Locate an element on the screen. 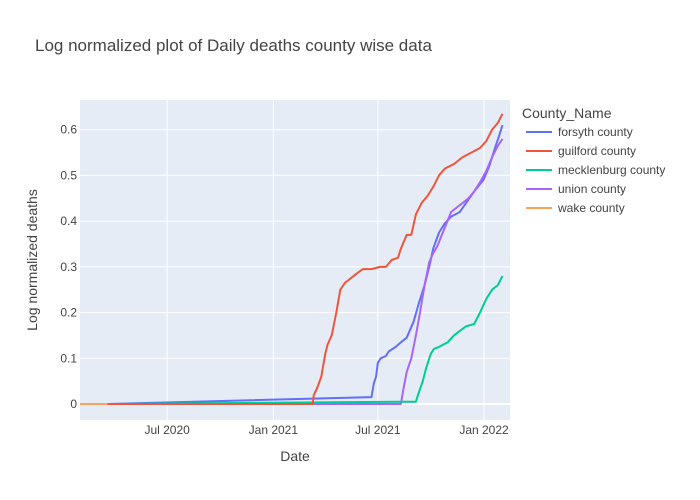  legend-item-label: wake county is located at coordinates (591, 208).